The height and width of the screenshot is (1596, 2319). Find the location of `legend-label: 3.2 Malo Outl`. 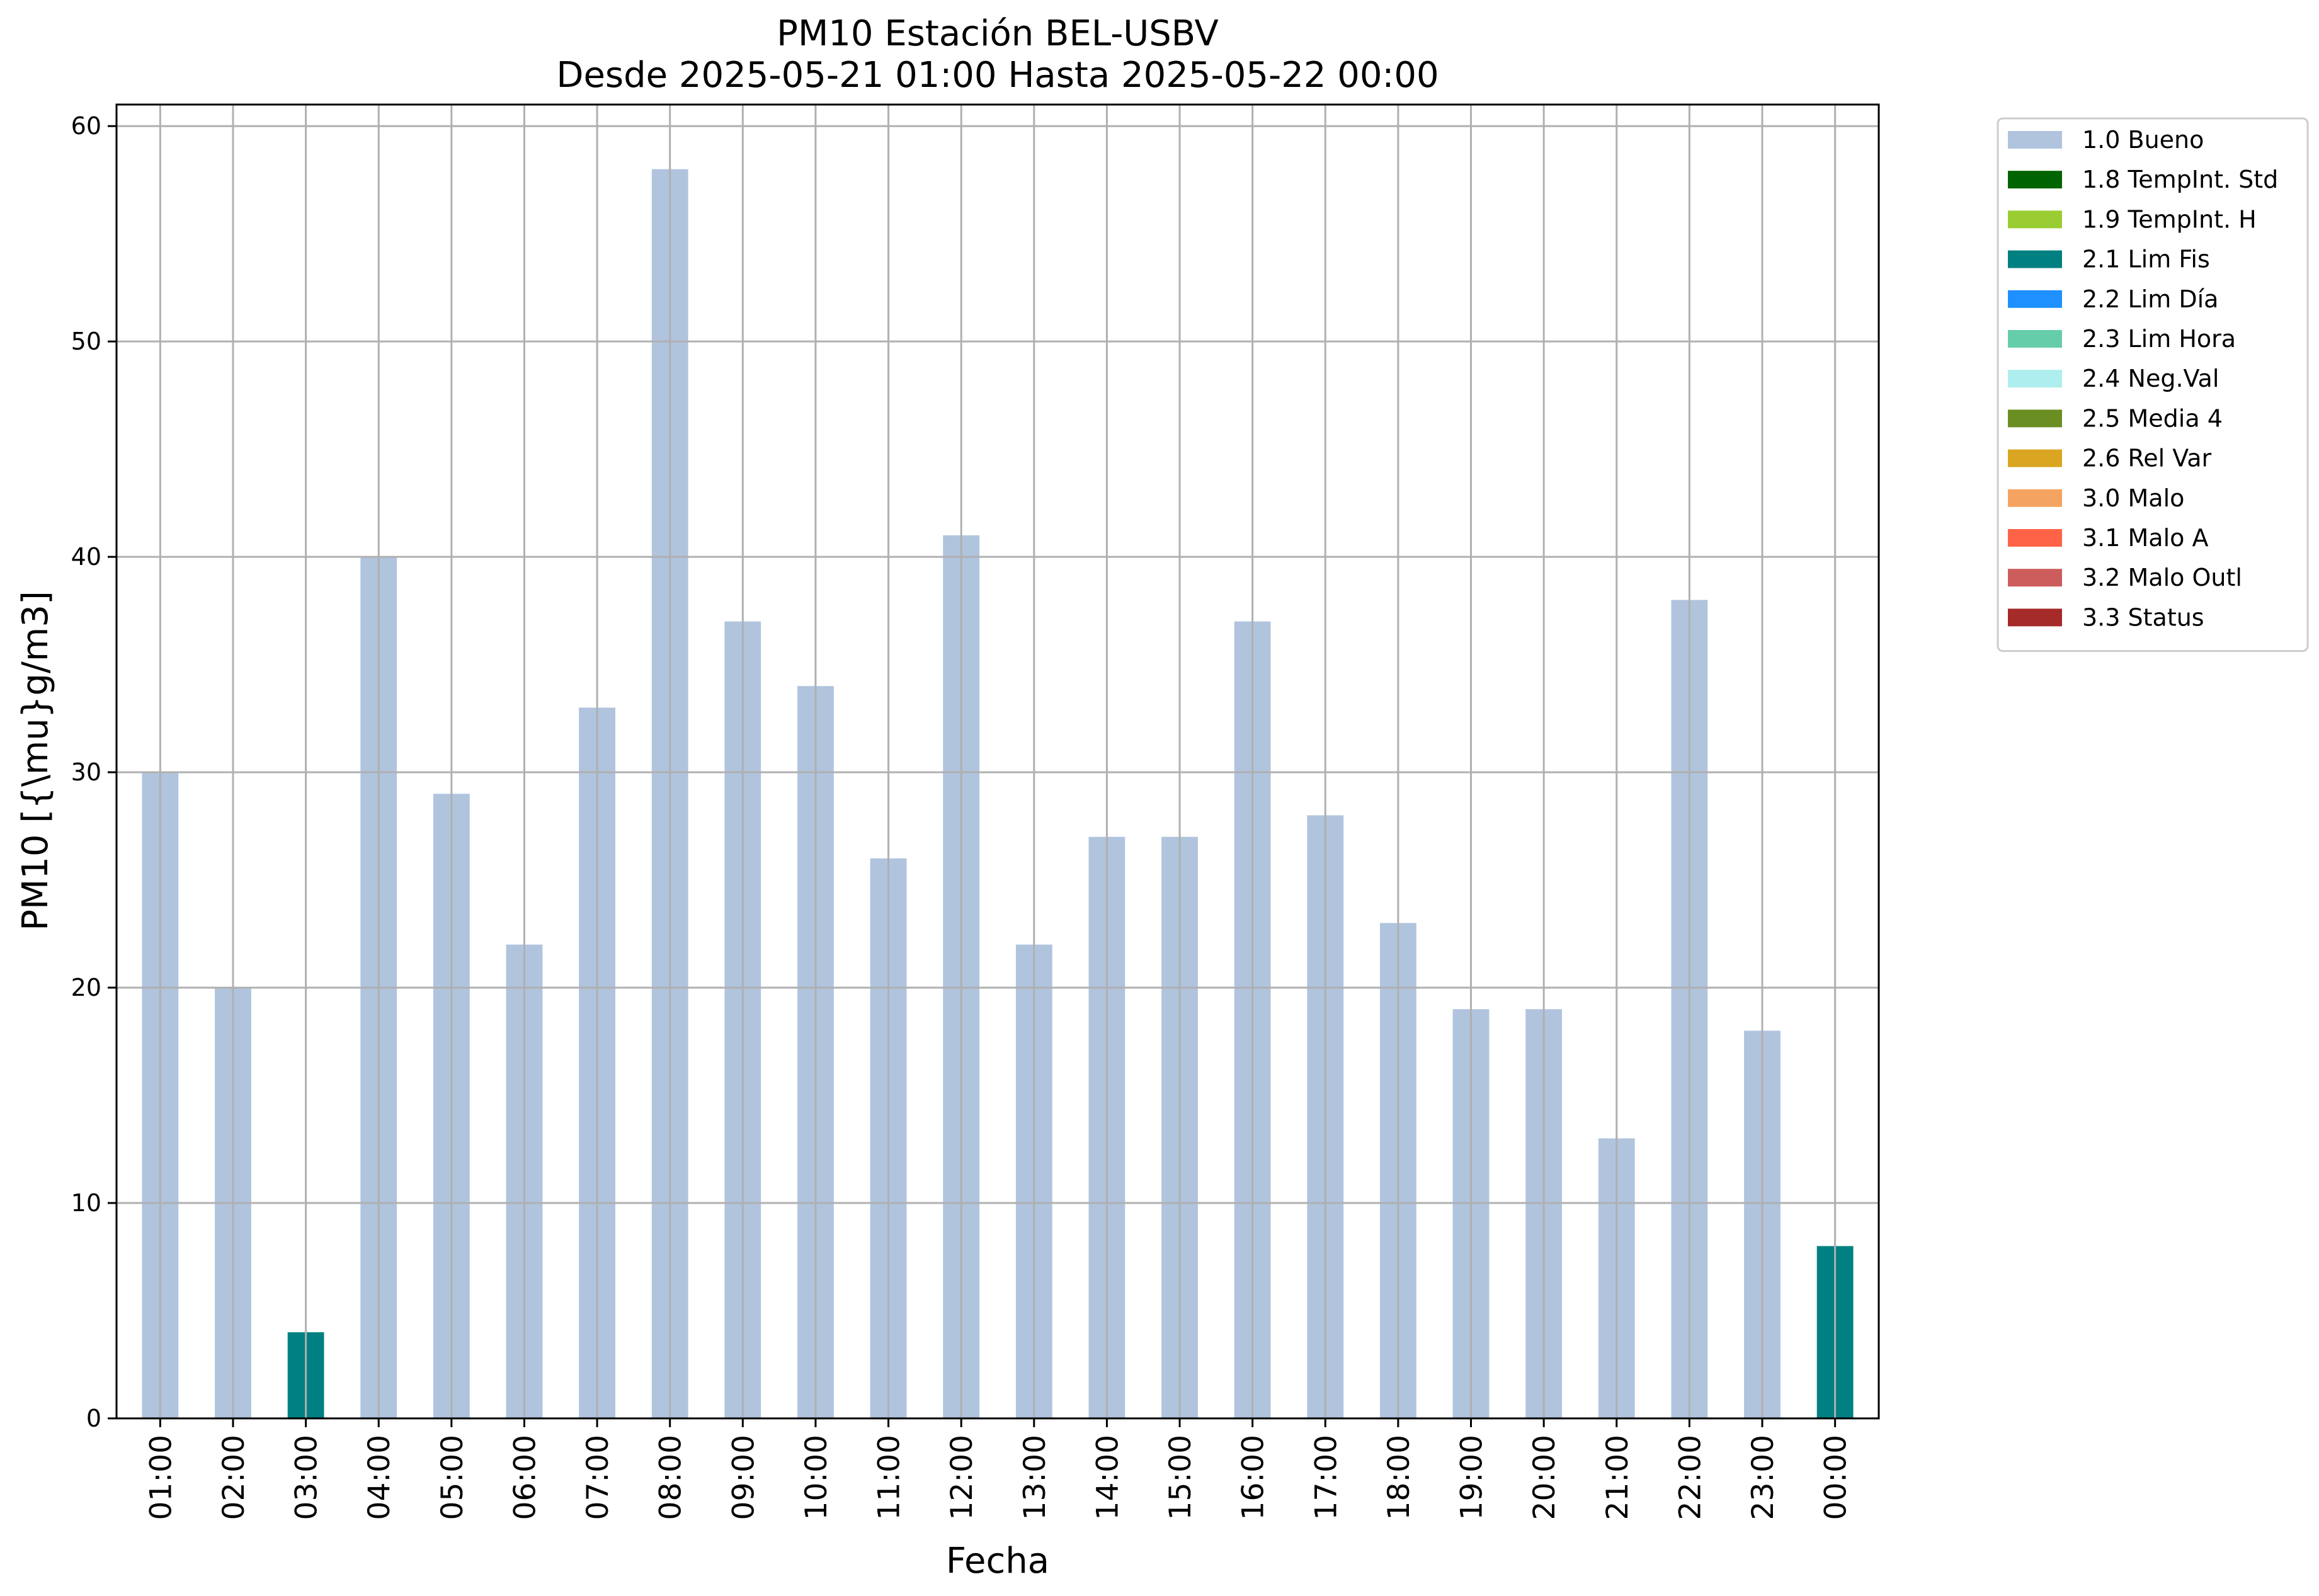

legend-label: 3.2 Malo Outl is located at coordinates (2162, 577).